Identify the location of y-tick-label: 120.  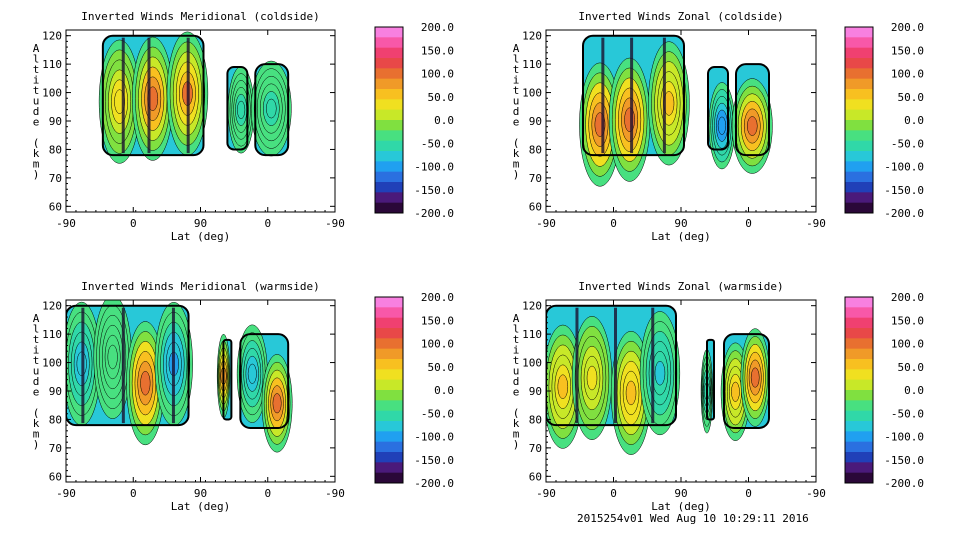
(532, 36).